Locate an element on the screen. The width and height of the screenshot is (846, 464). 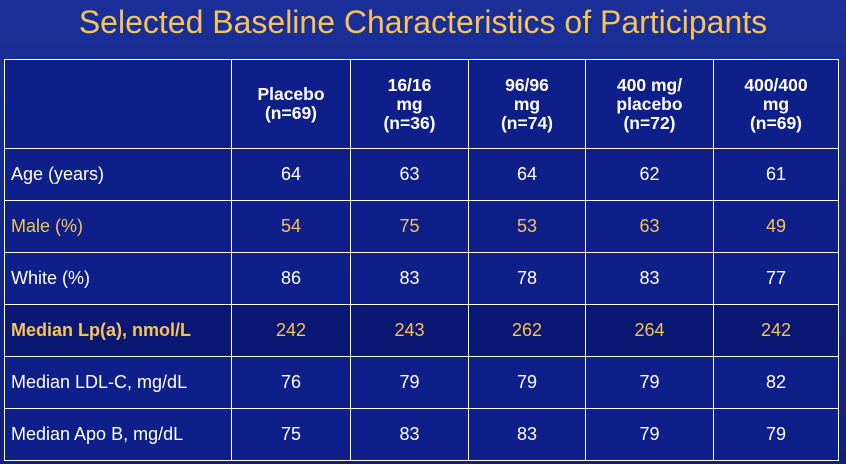
table-cell: 78 is located at coordinates (527, 278).